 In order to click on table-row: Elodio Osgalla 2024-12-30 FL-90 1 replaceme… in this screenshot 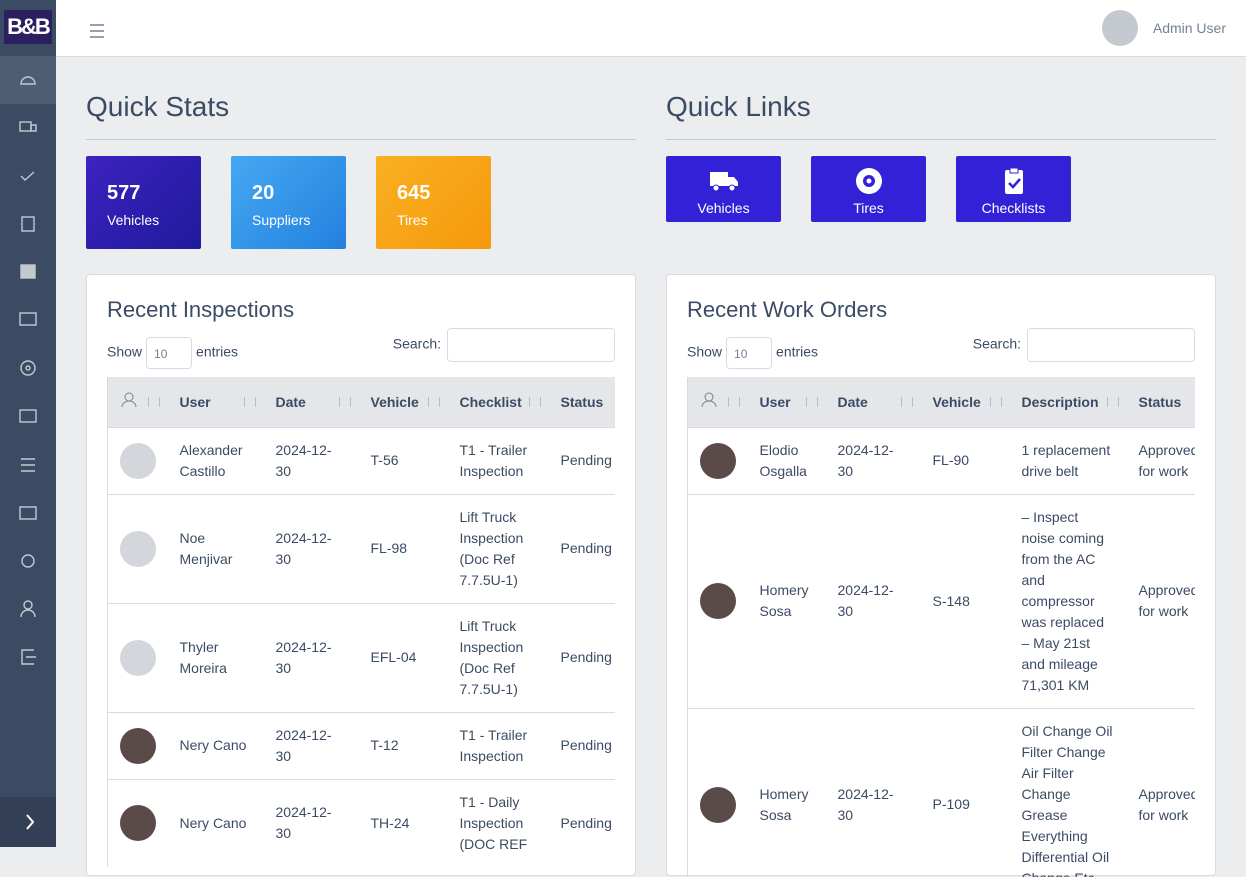, I will do `click(941, 460)`.